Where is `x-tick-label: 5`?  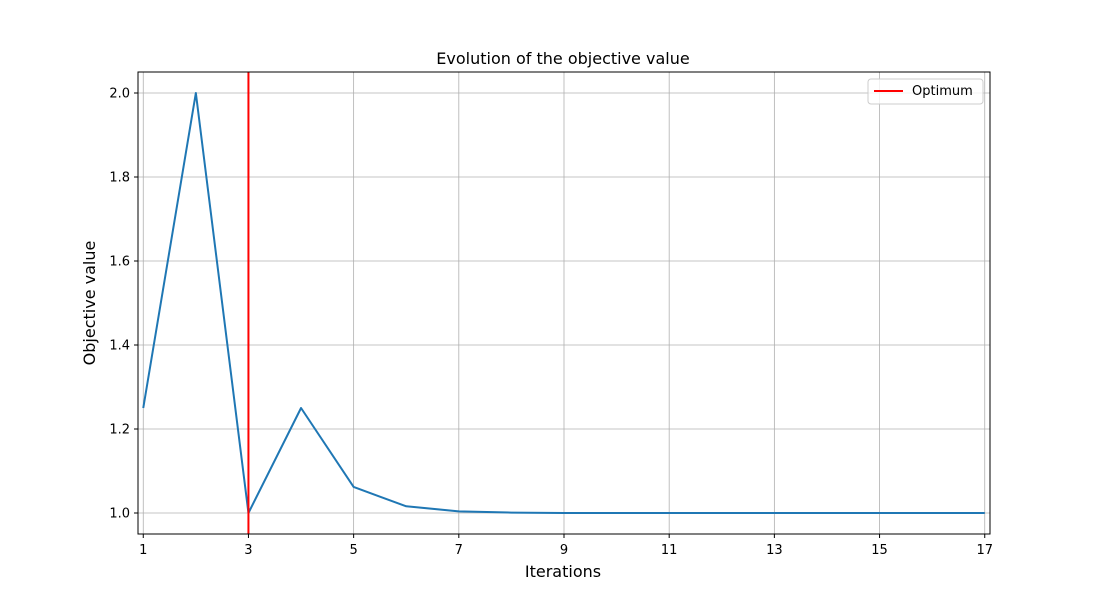 x-tick-label: 5 is located at coordinates (353, 550).